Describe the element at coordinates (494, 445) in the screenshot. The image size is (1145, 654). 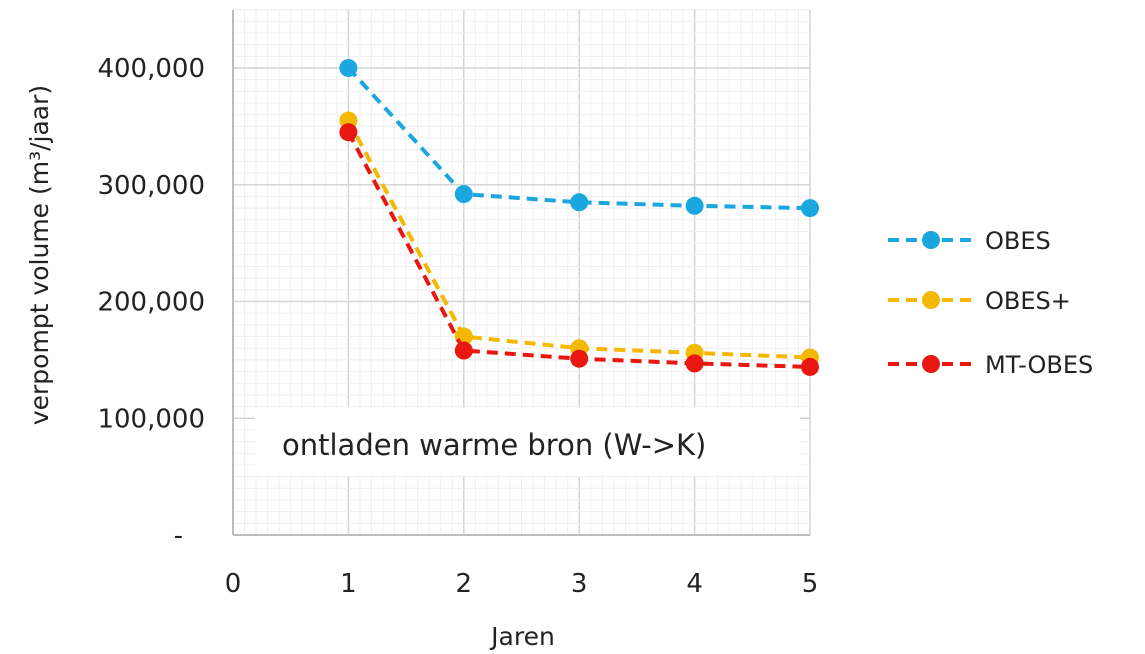
I see `annotation-text: ontladen warme bron (W->K)` at that location.